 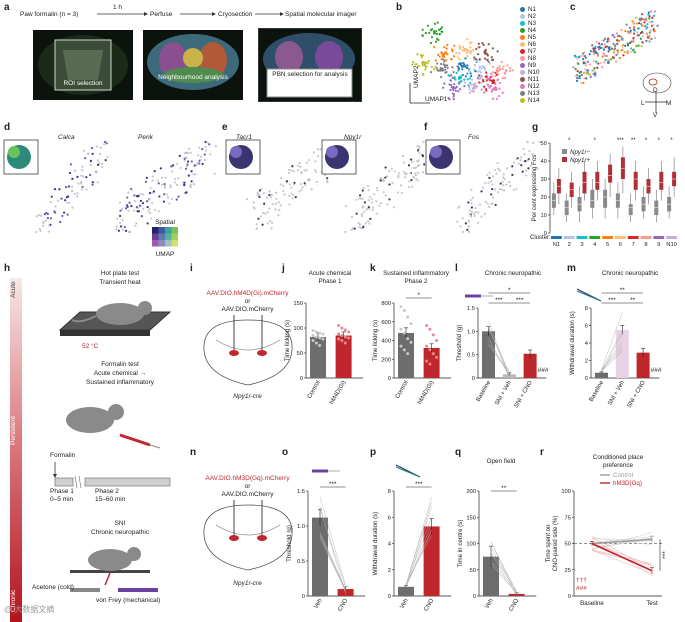 What do you see at coordinates (532, 44) in the screenshot?
I see `legend-label: N6` at bounding box center [532, 44].